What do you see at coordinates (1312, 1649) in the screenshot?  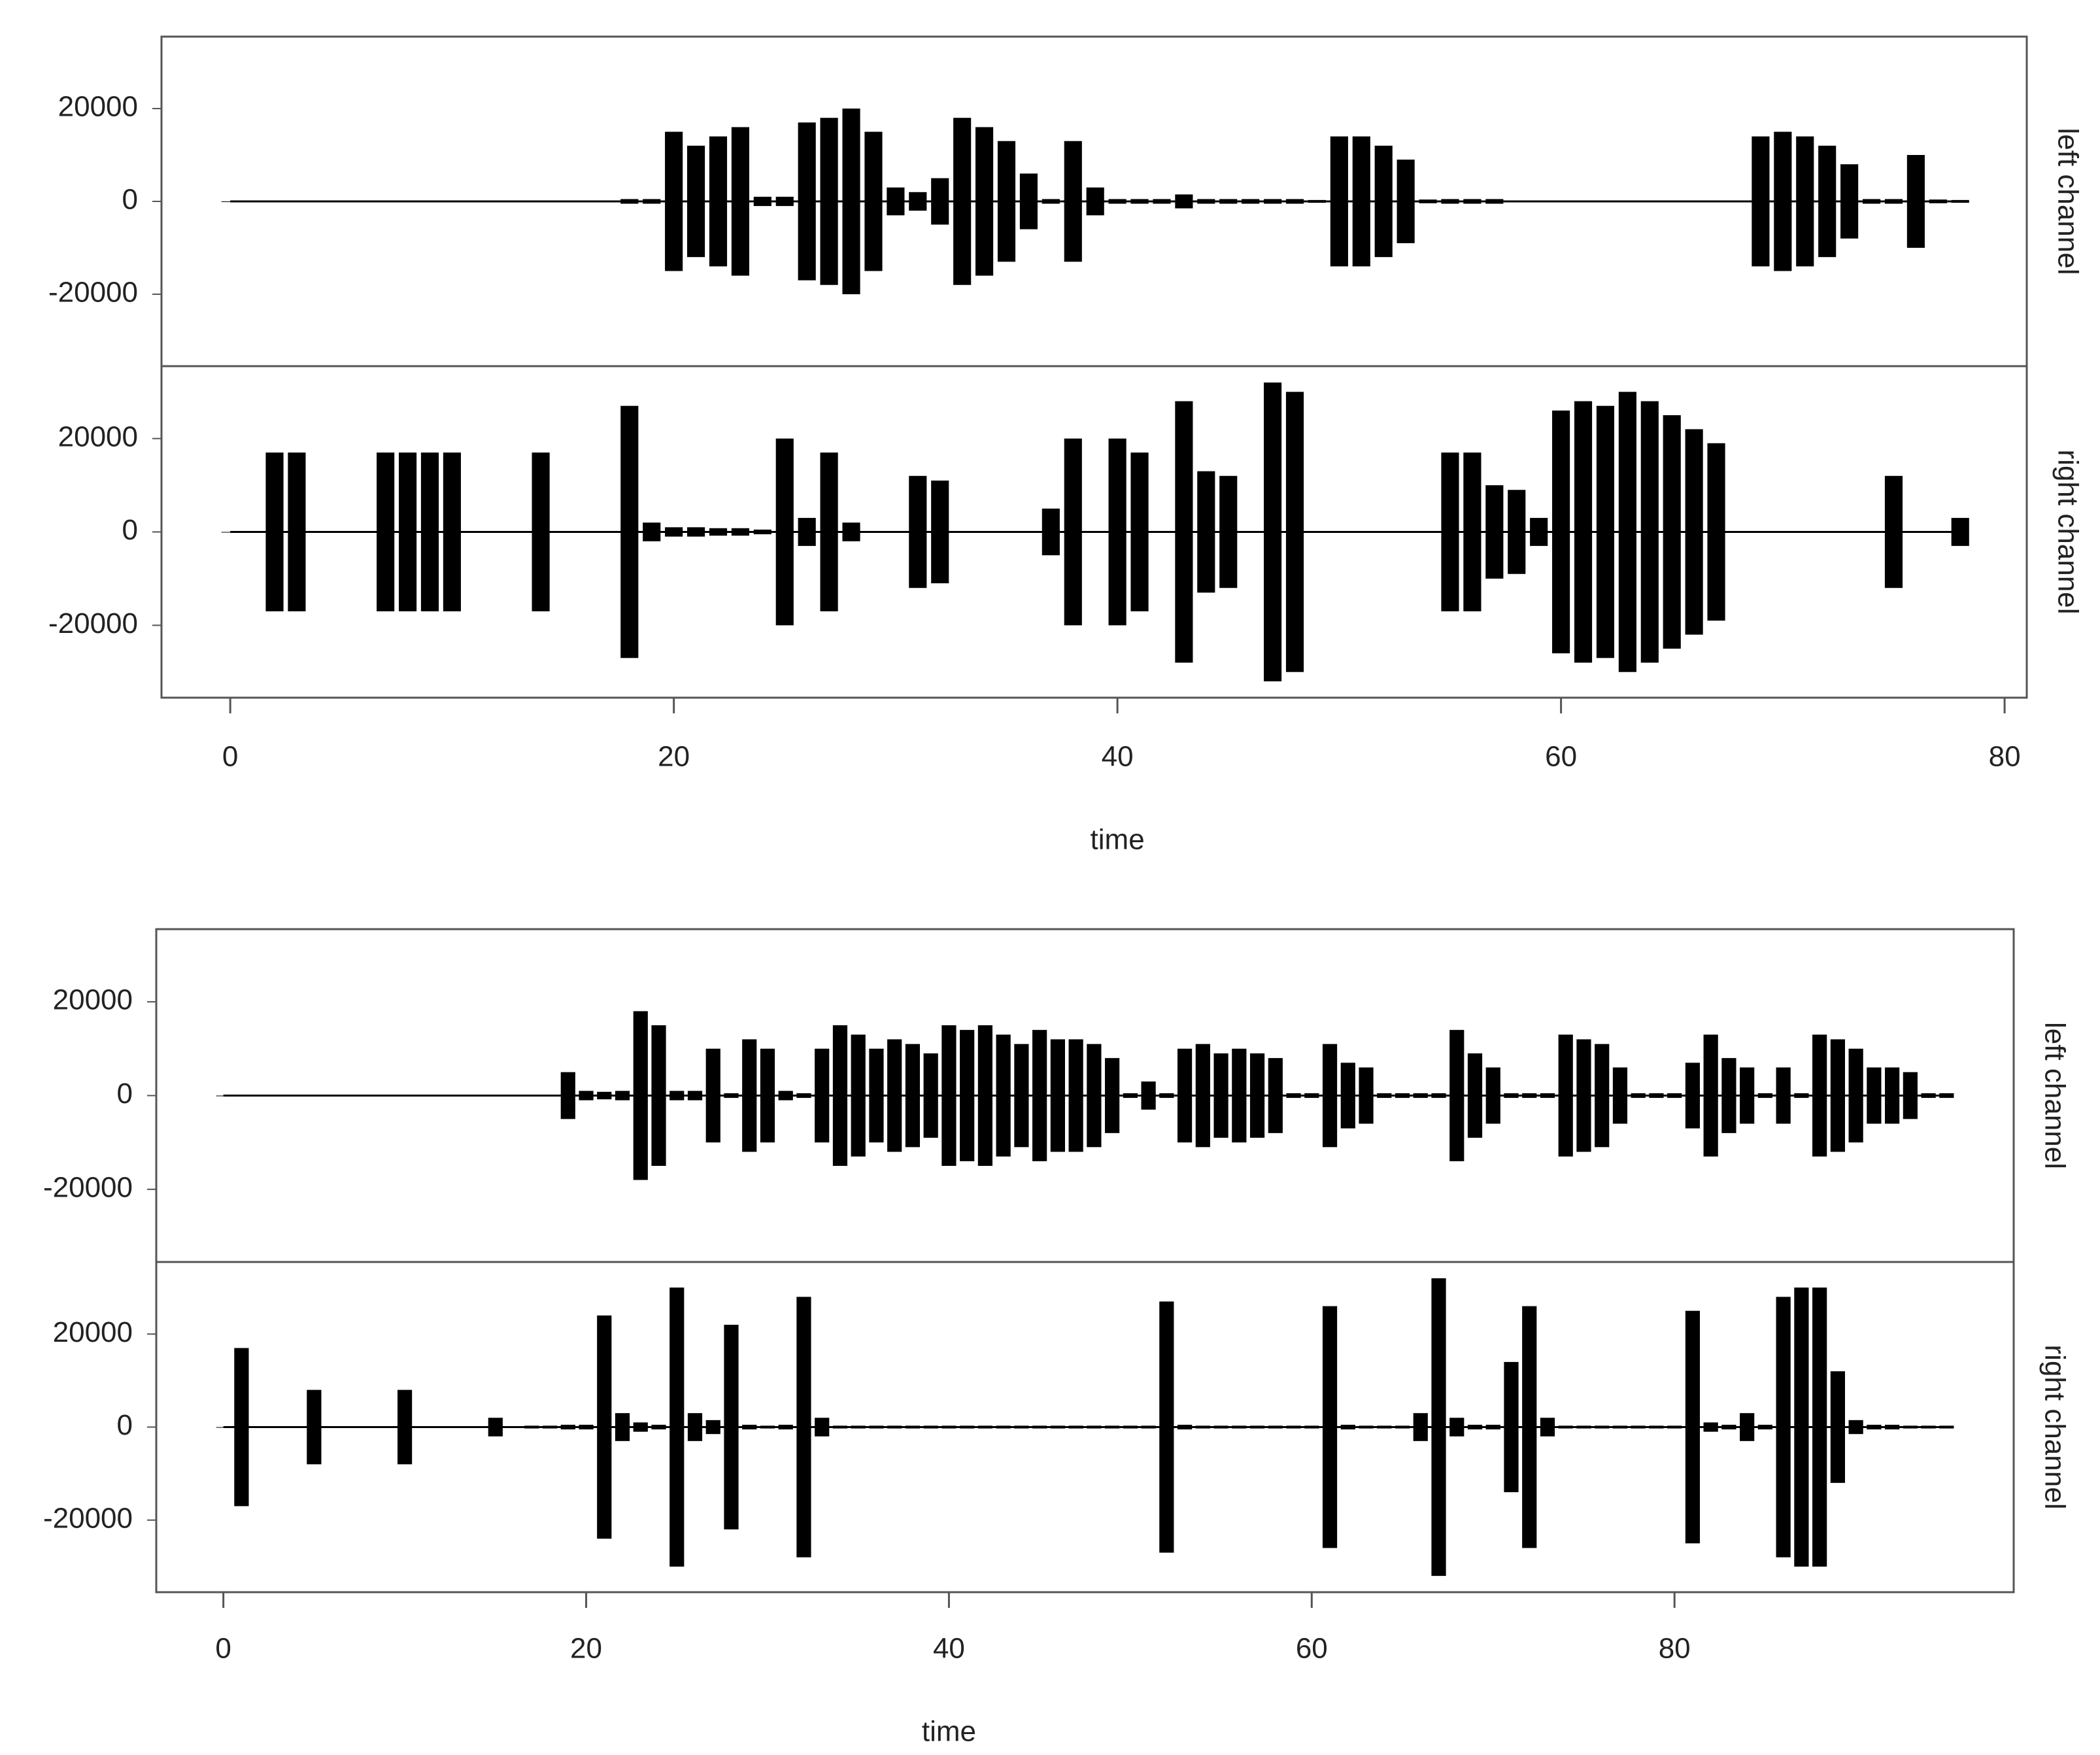 I see `x-tick-label: 60` at bounding box center [1312, 1649].